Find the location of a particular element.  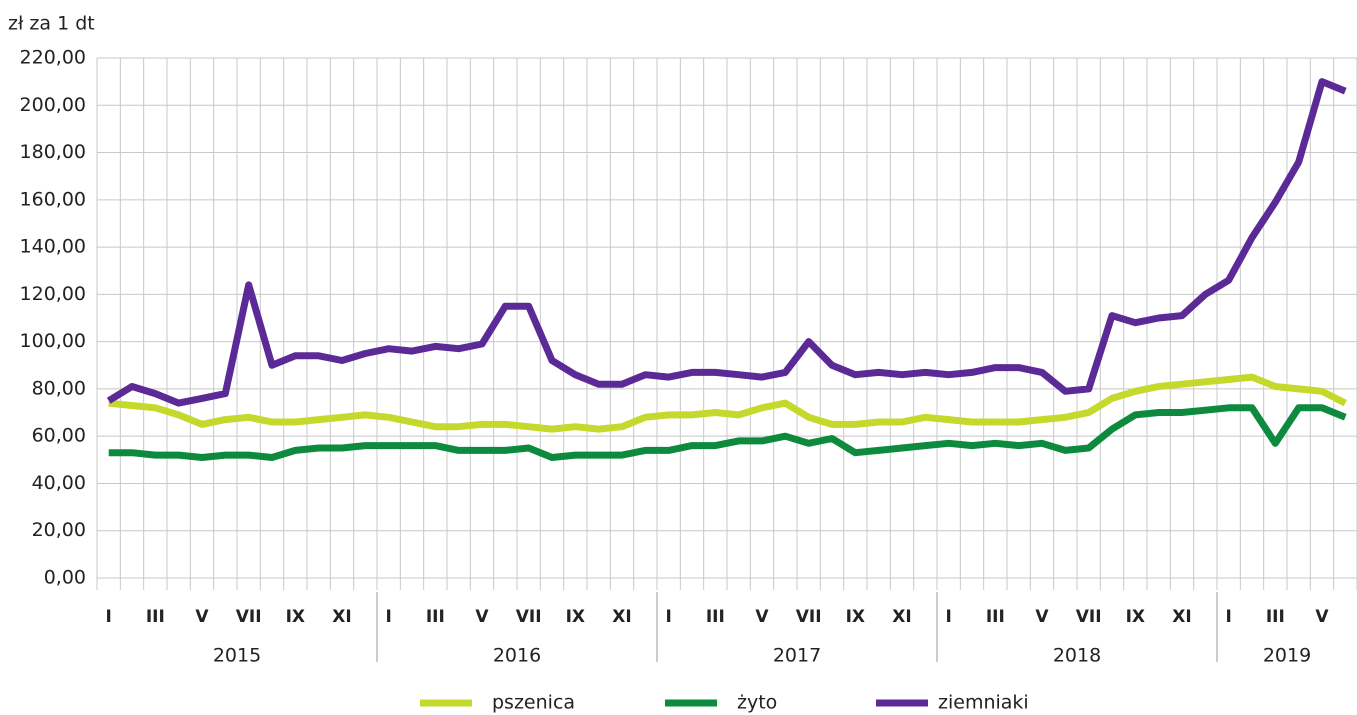

year-label: 2019 is located at coordinates (1287, 656).